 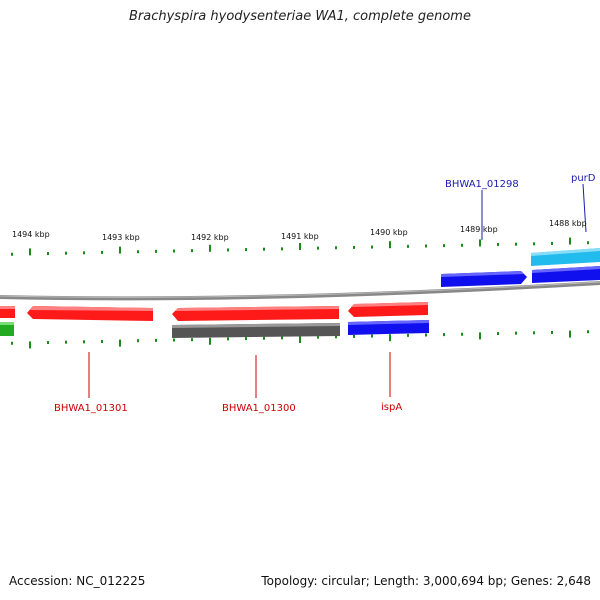 I want to click on feature-cyan-purd, so click(x=565, y=257).